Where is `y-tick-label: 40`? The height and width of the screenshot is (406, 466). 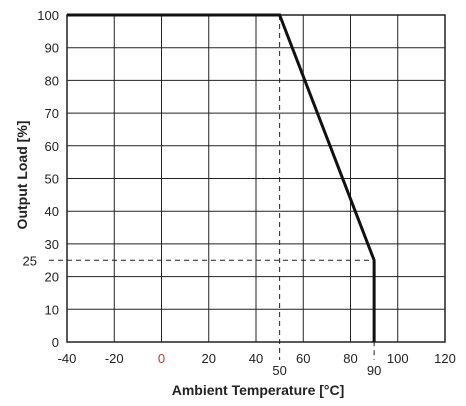 y-tick-label: 40 is located at coordinates (52, 211).